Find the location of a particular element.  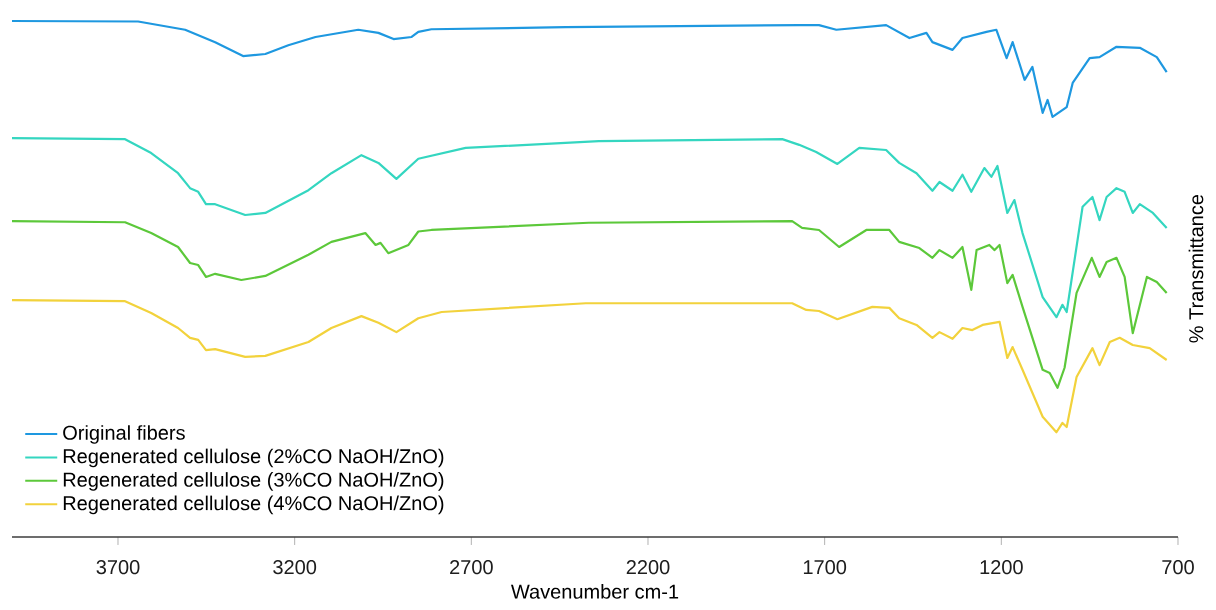

x-tick-label: 1700 is located at coordinates (825, 567).